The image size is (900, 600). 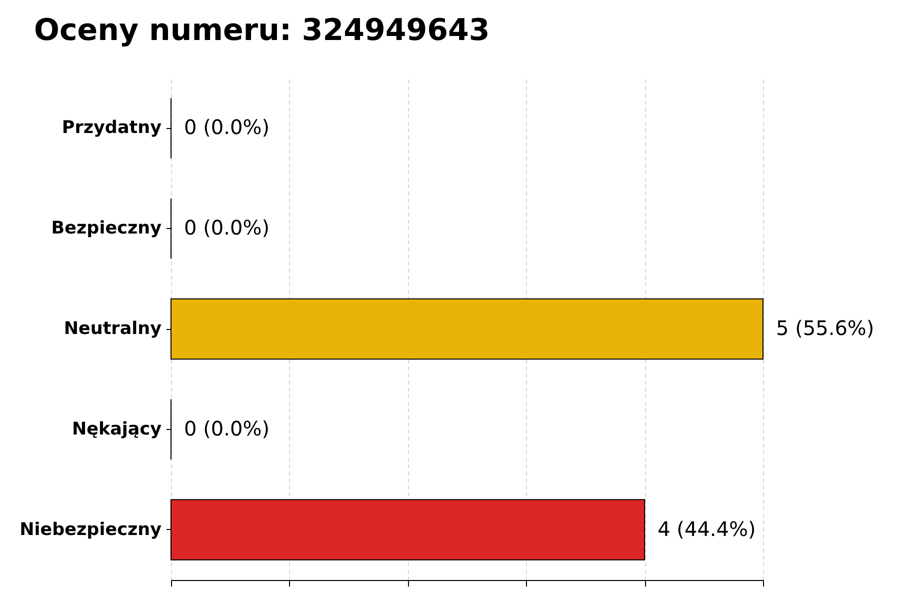 I want to click on y-tick-label: Niebezpieczny, so click(x=91, y=530).